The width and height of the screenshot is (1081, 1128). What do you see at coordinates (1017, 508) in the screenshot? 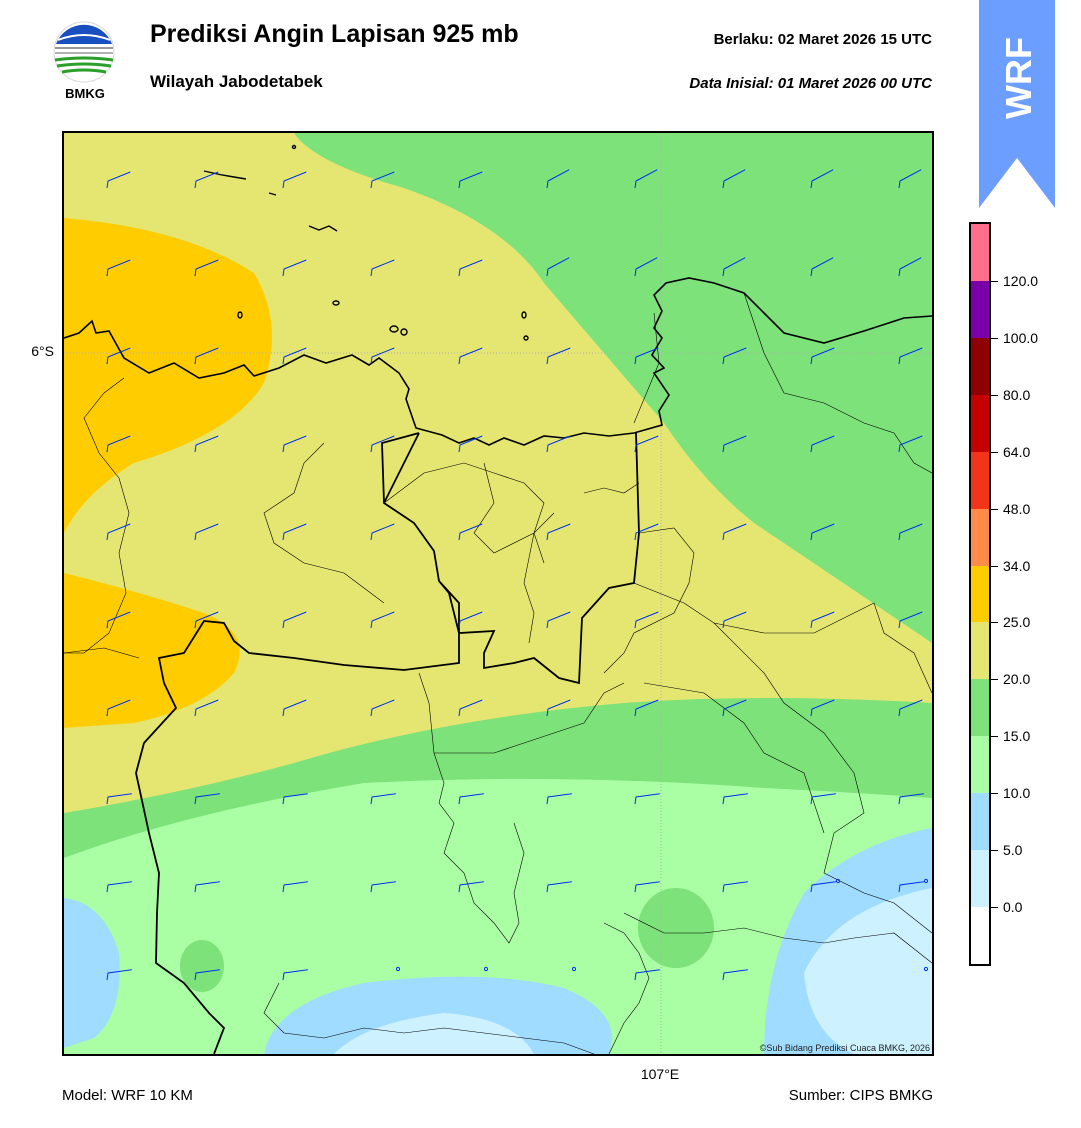
I see `colorbar-label: 48.0` at bounding box center [1017, 508].